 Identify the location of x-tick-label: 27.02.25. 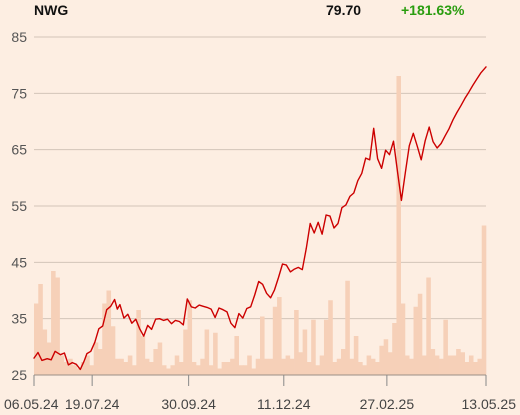
(387, 404).